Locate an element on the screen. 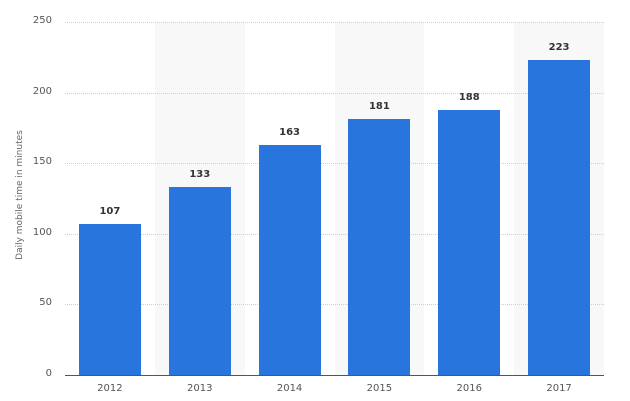  value-label: 181 is located at coordinates (379, 107).